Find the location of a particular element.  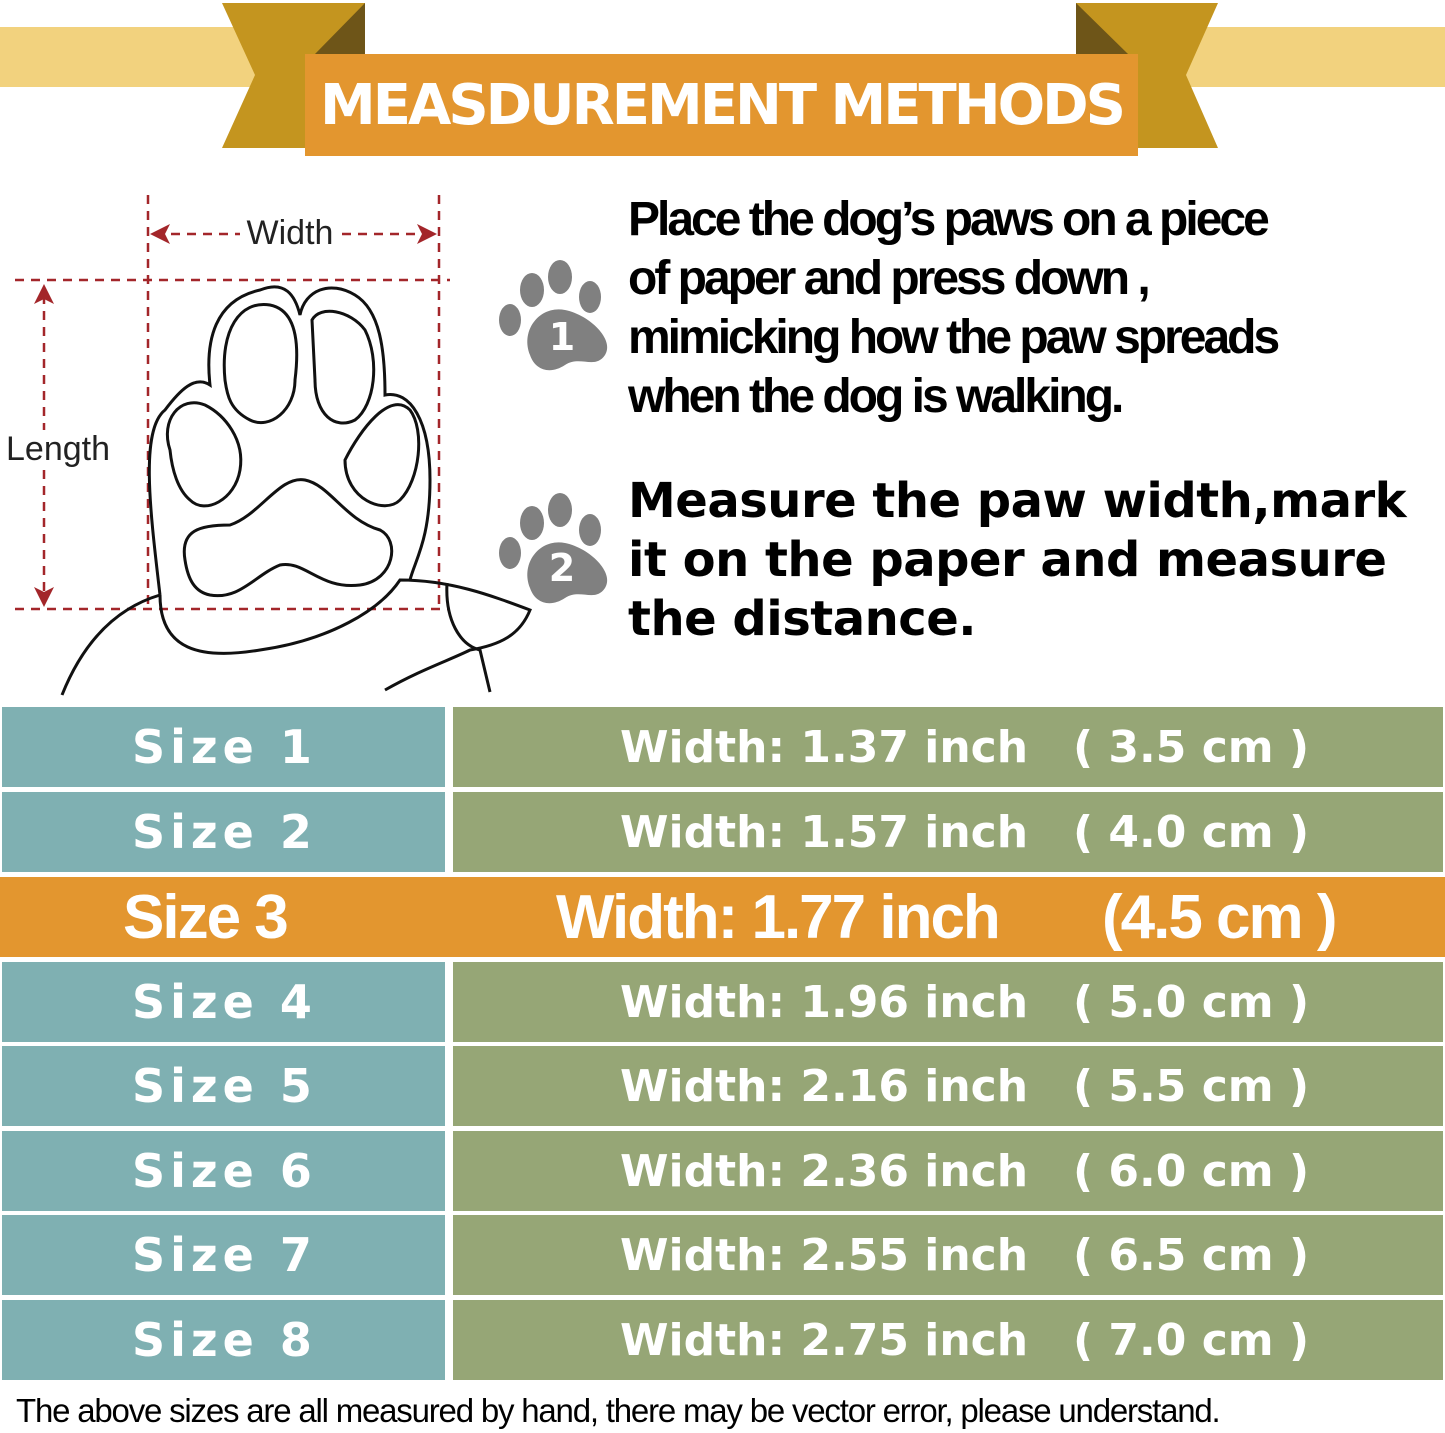

width-label: Width is located at coordinates (290, 233).